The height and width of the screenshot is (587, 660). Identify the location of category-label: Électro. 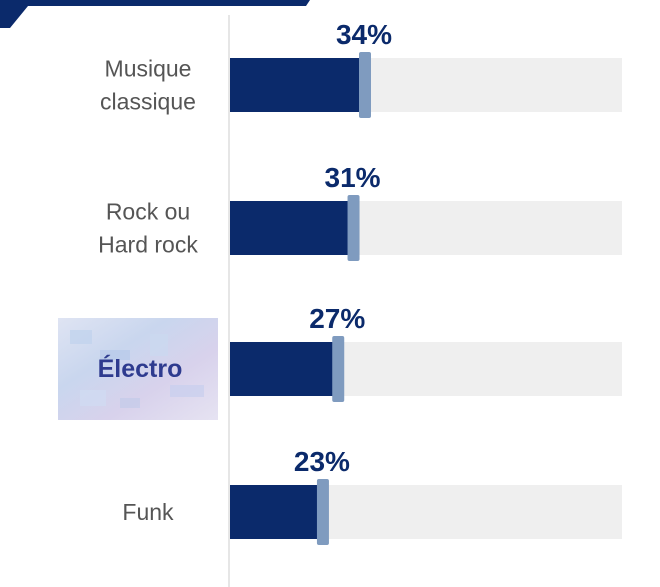
(140, 368).